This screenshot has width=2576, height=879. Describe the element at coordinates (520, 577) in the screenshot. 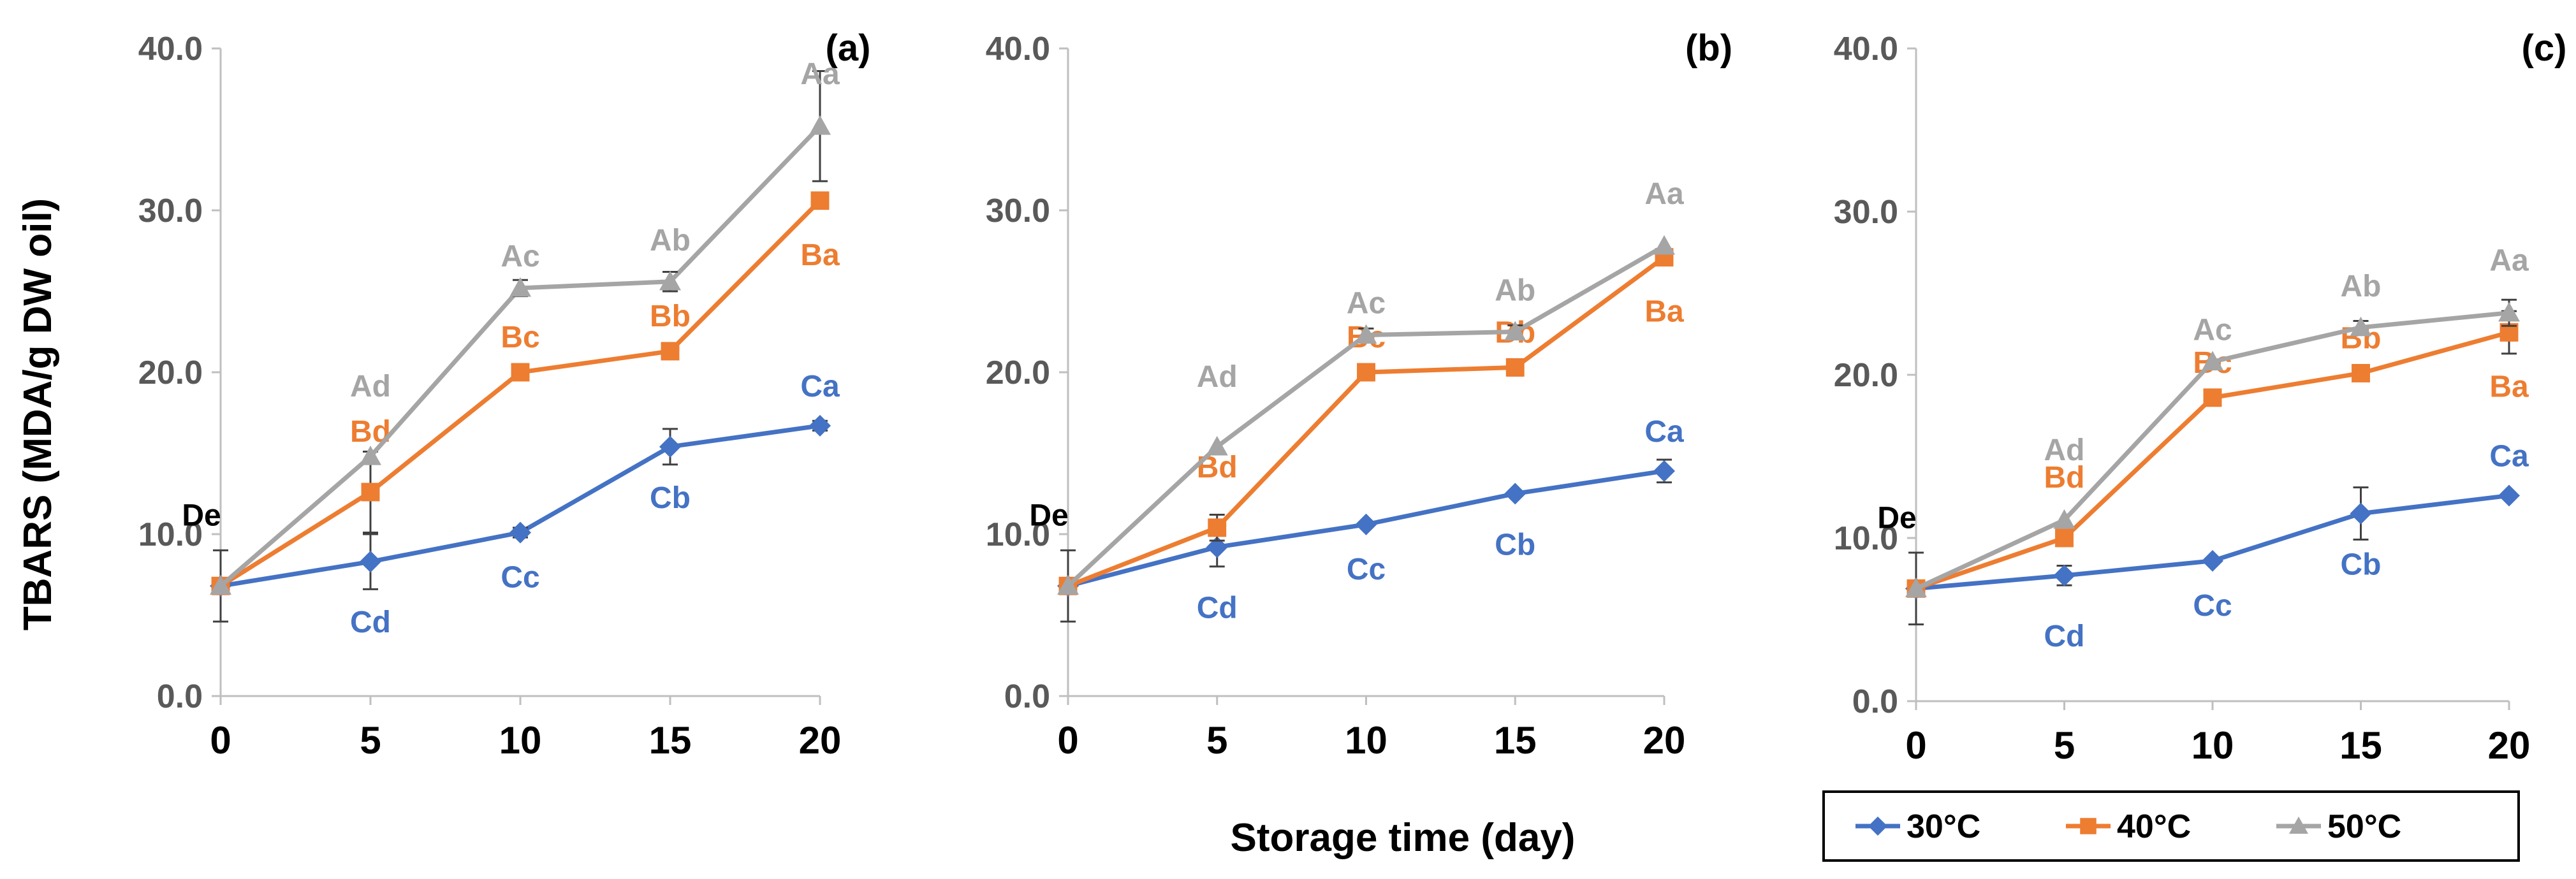

I see `data-label: Cc` at that location.